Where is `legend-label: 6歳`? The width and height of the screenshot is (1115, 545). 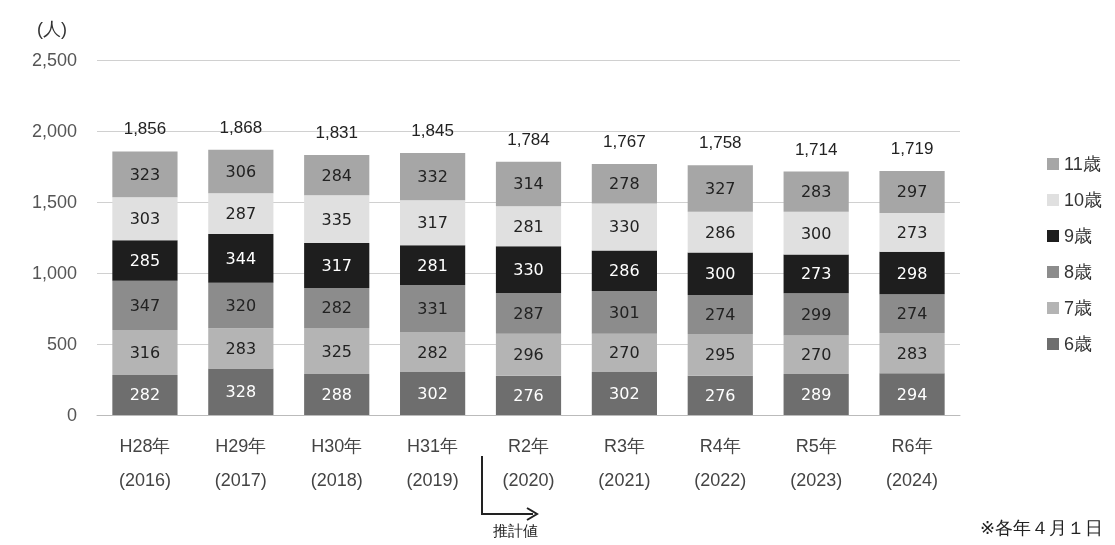 legend-label: 6歳 is located at coordinates (1077, 344).